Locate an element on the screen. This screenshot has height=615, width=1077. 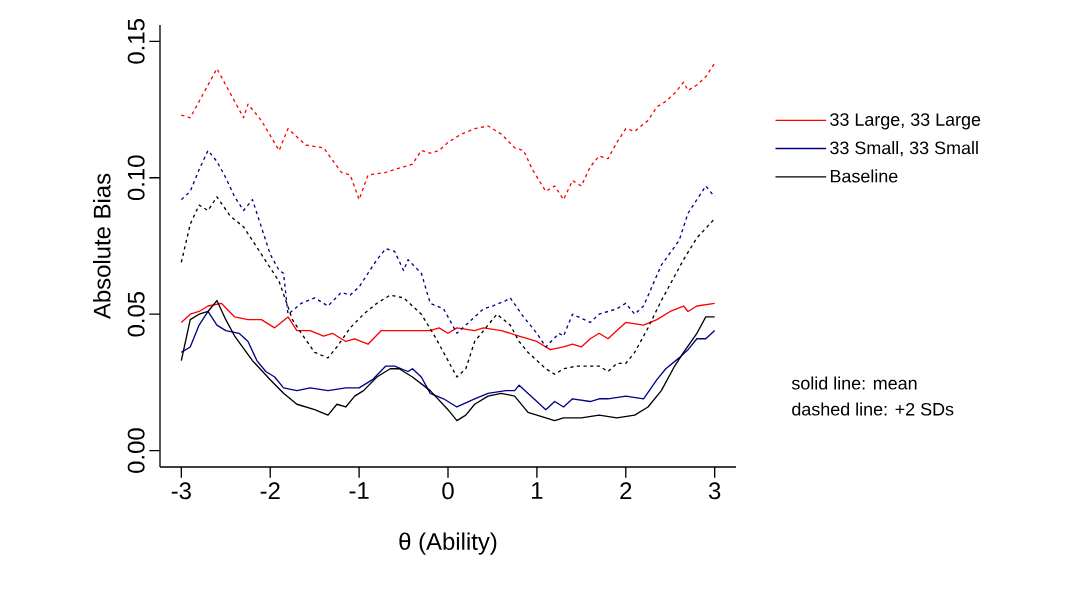
x-tick-label: 0 is located at coordinates (448, 491).